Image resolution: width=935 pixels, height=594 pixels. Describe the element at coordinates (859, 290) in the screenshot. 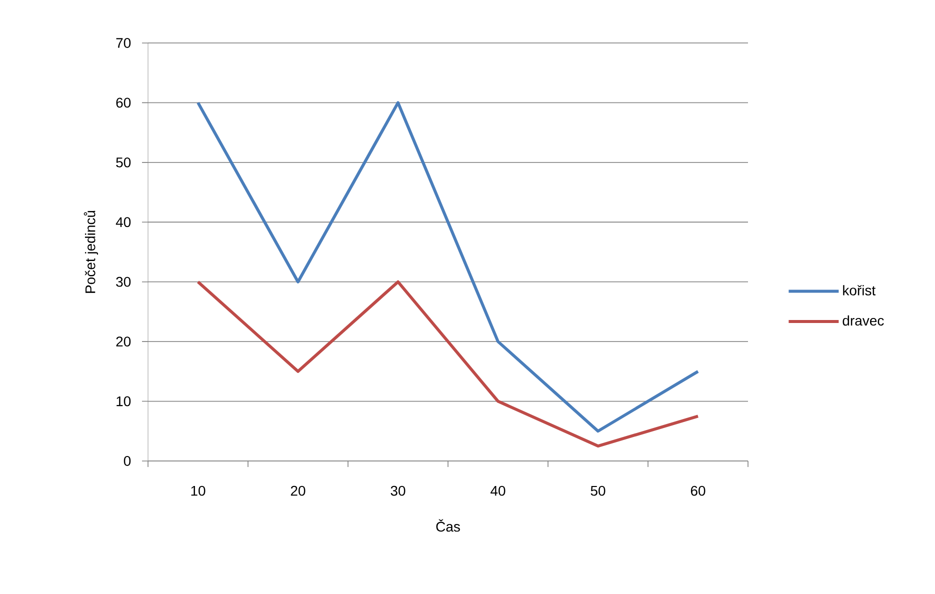

I see `legend-label: kořist` at that location.